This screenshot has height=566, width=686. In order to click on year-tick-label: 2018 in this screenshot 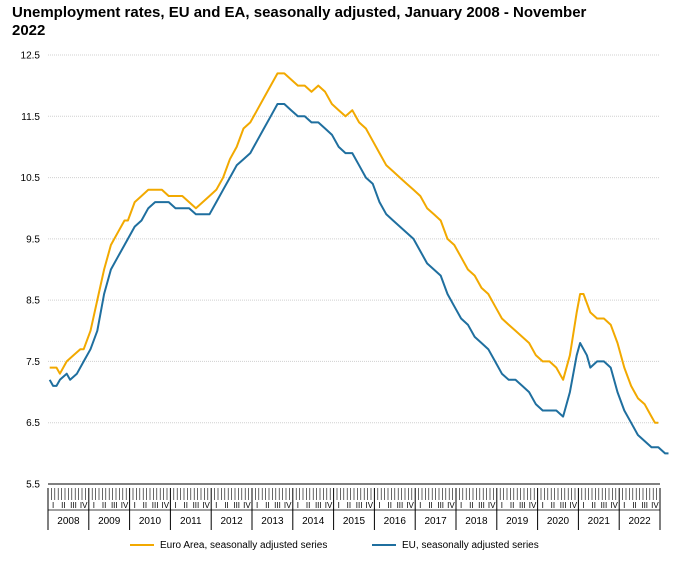, I will do `click(476, 521)`.